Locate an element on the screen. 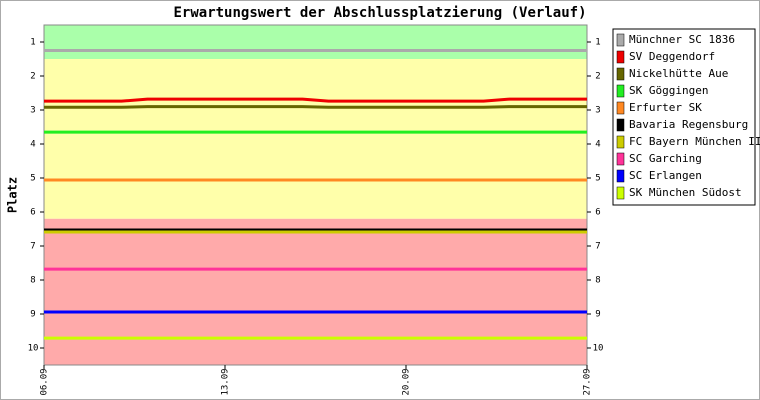  x-tick-label: 27.09 is located at coordinates (588, 381).